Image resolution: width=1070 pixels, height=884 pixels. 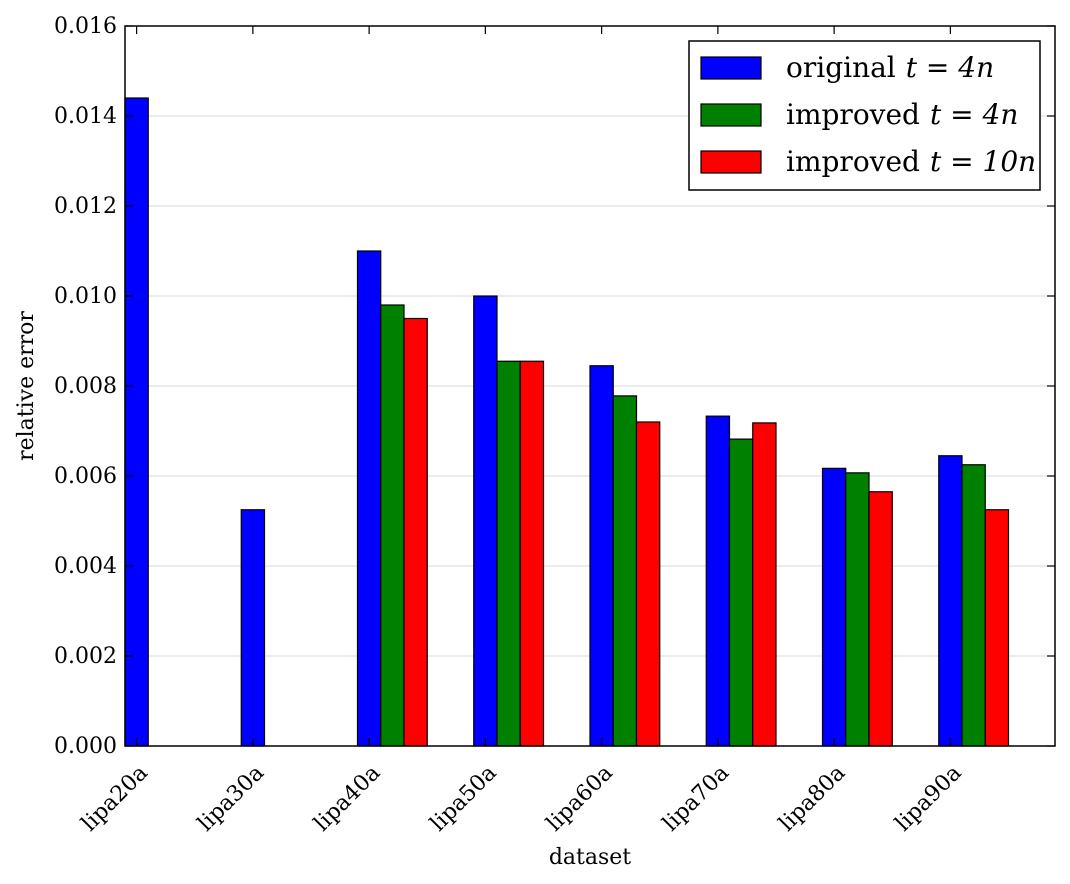 What do you see at coordinates (85, 26) in the screenshot?
I see `y-tick-label: 0.016` at bounding box center [85, 26].